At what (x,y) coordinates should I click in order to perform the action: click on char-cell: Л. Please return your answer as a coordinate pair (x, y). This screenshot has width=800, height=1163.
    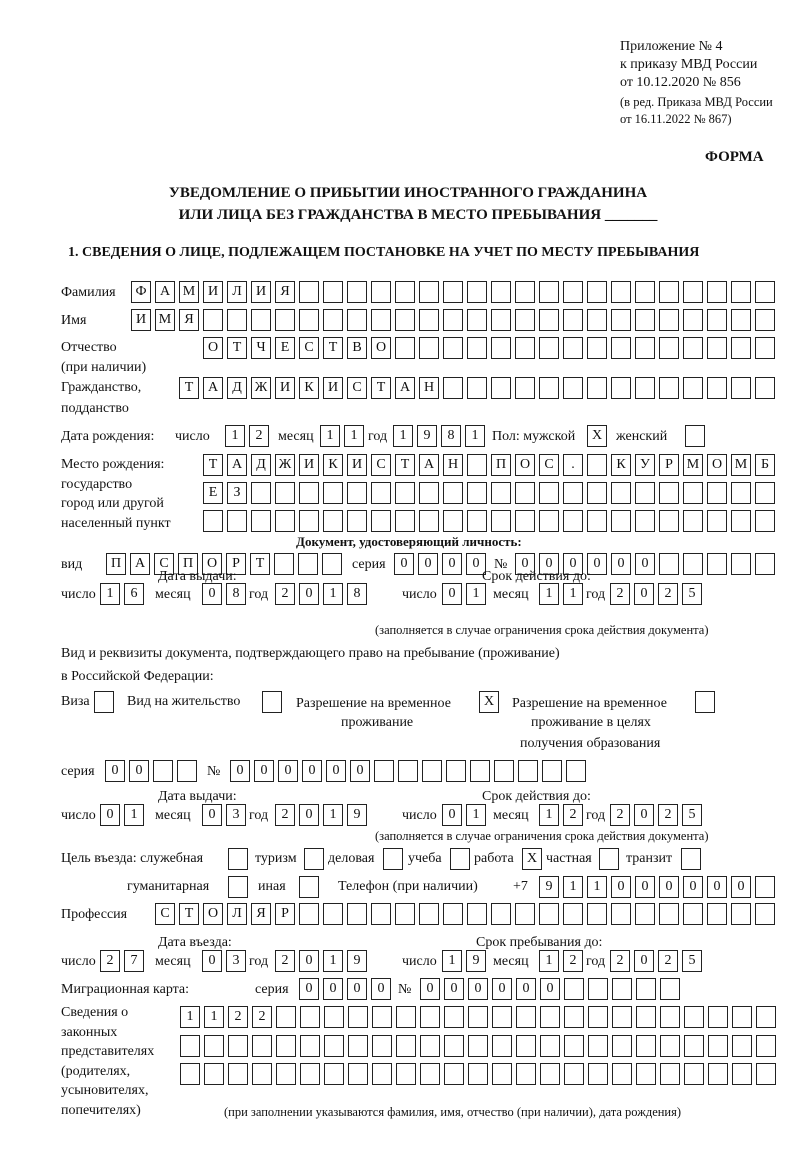
    Looking at the image, I should click on (237, 914).